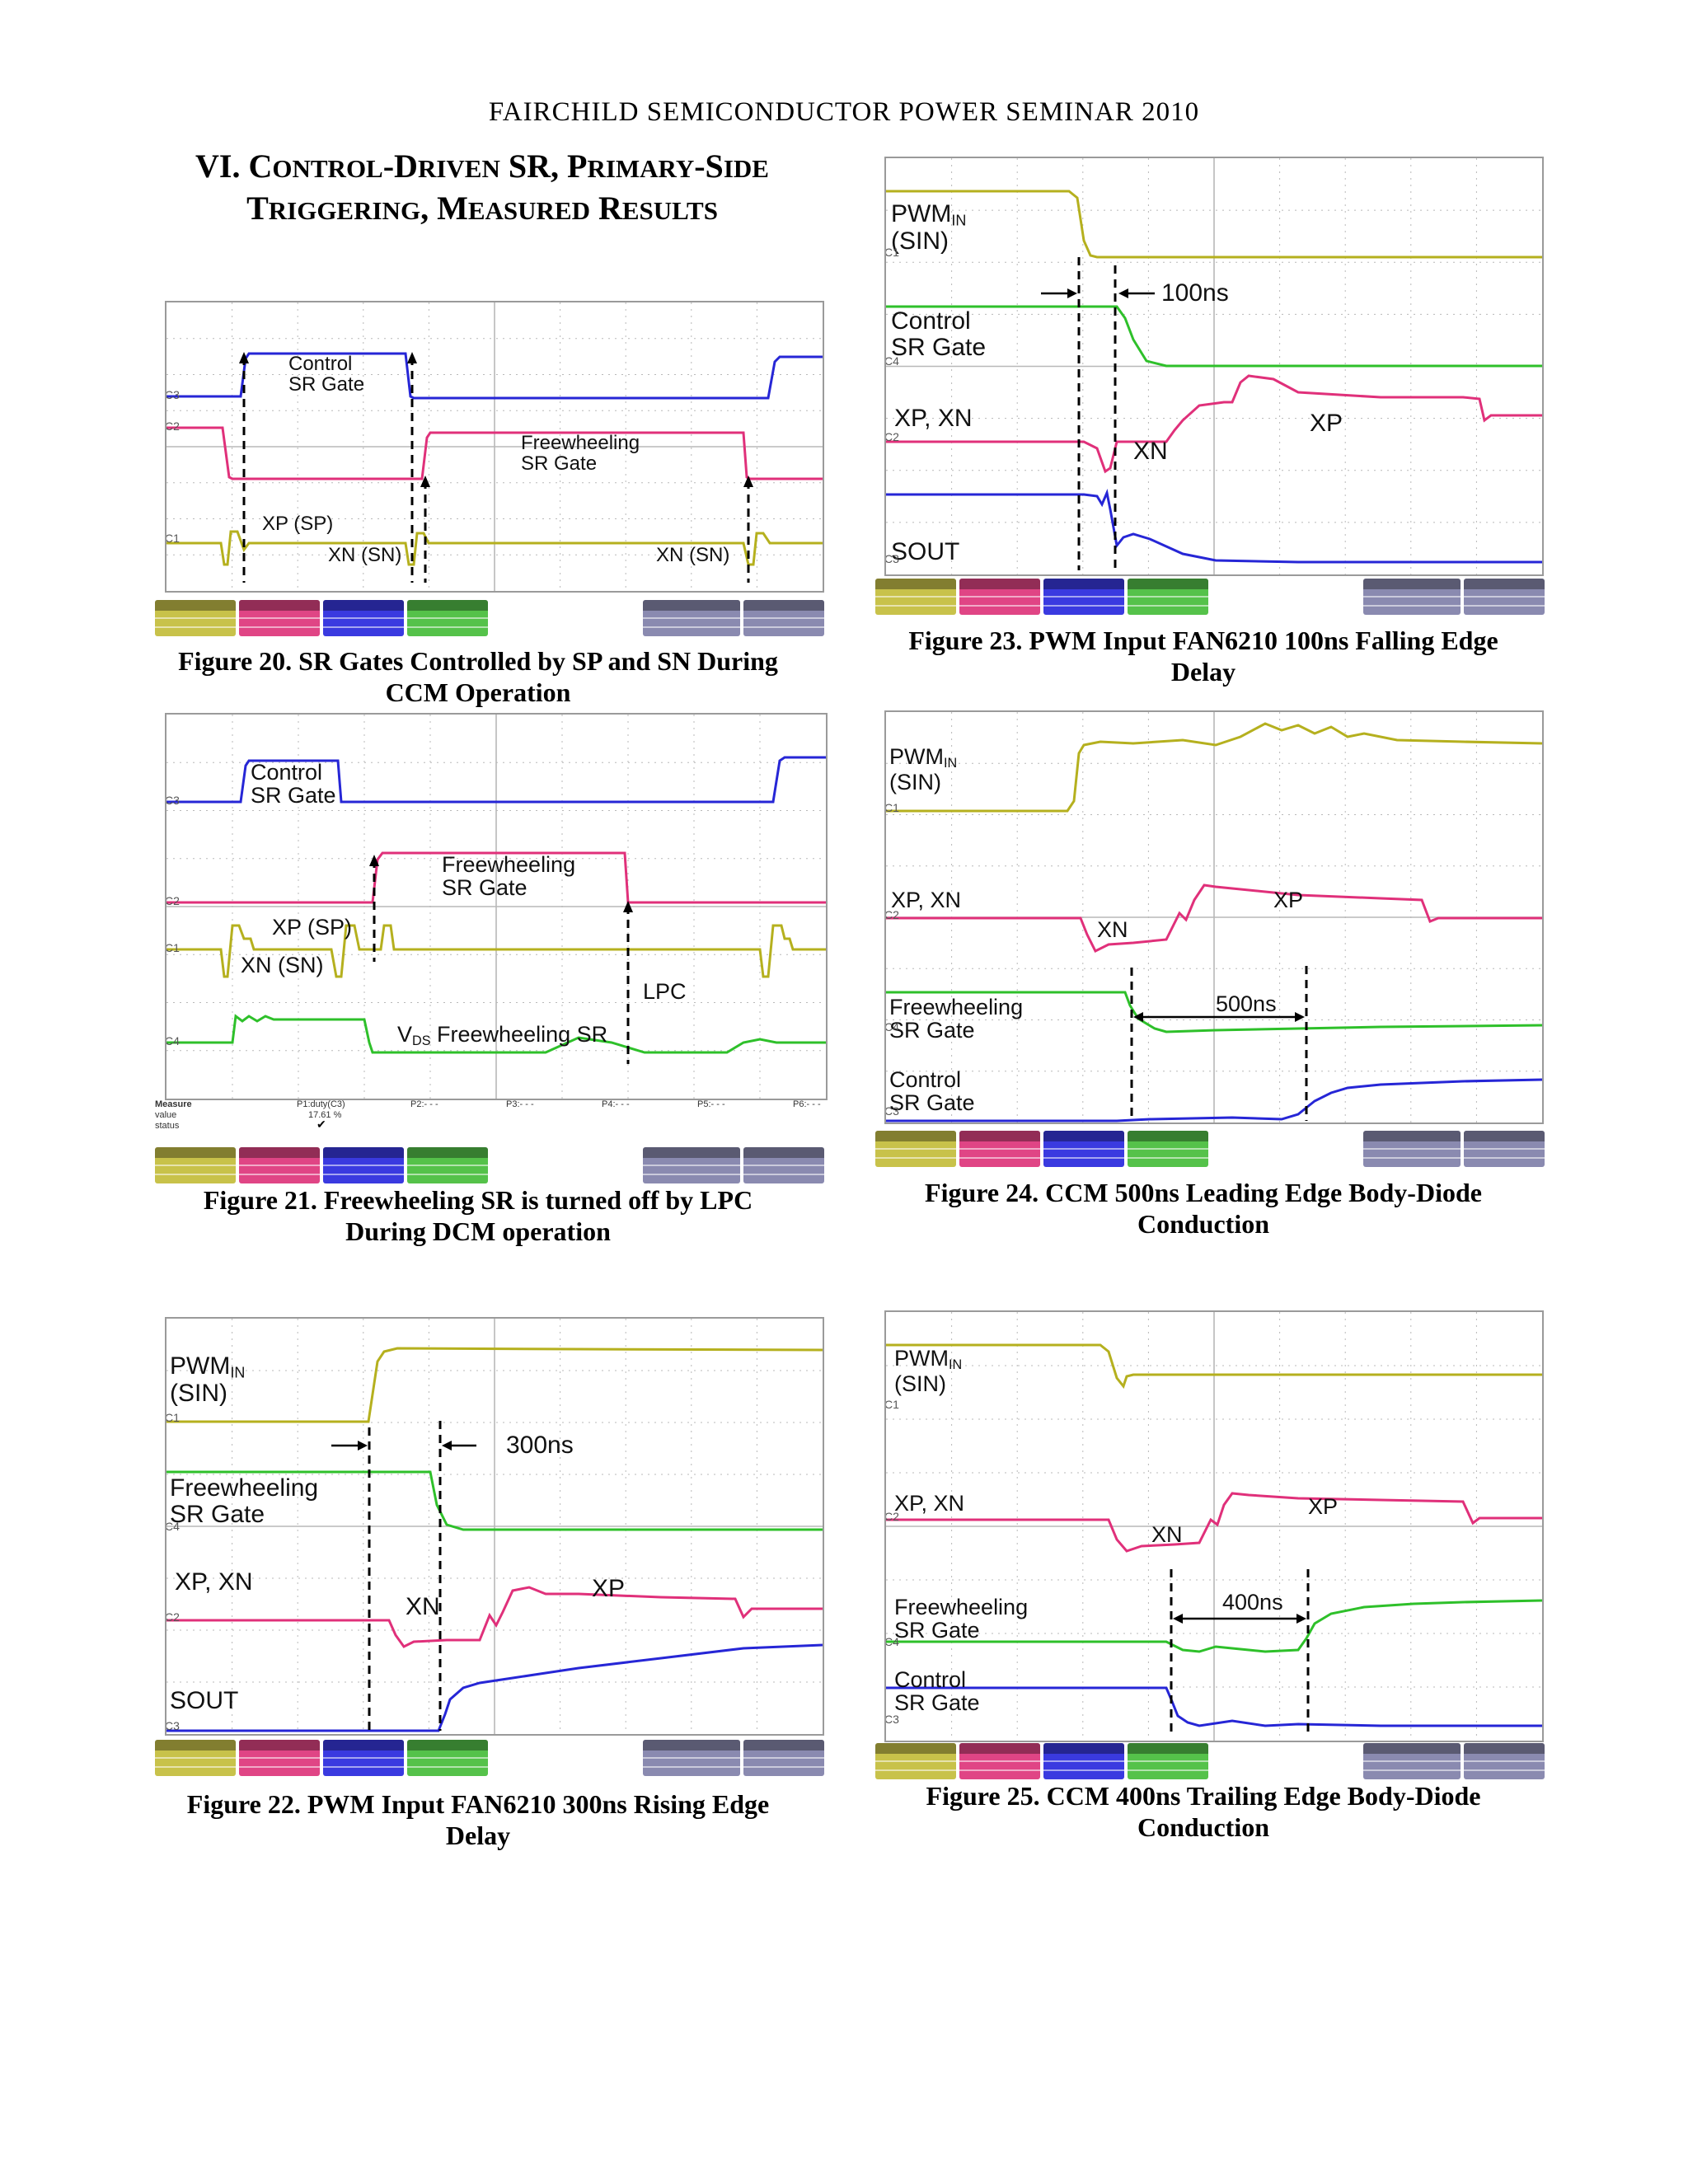 Image resolution: width=1688 pixels, height=2184 pixels. I want to click on fig22-chip-timebase, so click(691, 1758).